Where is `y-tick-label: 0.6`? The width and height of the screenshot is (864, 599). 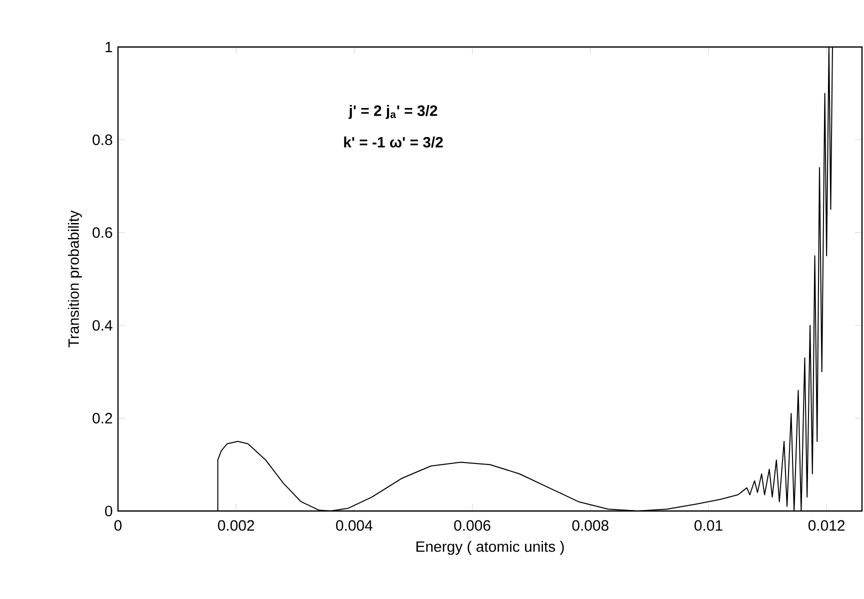 y-tick-label: 0.6 is located at coordinates (102, 232).